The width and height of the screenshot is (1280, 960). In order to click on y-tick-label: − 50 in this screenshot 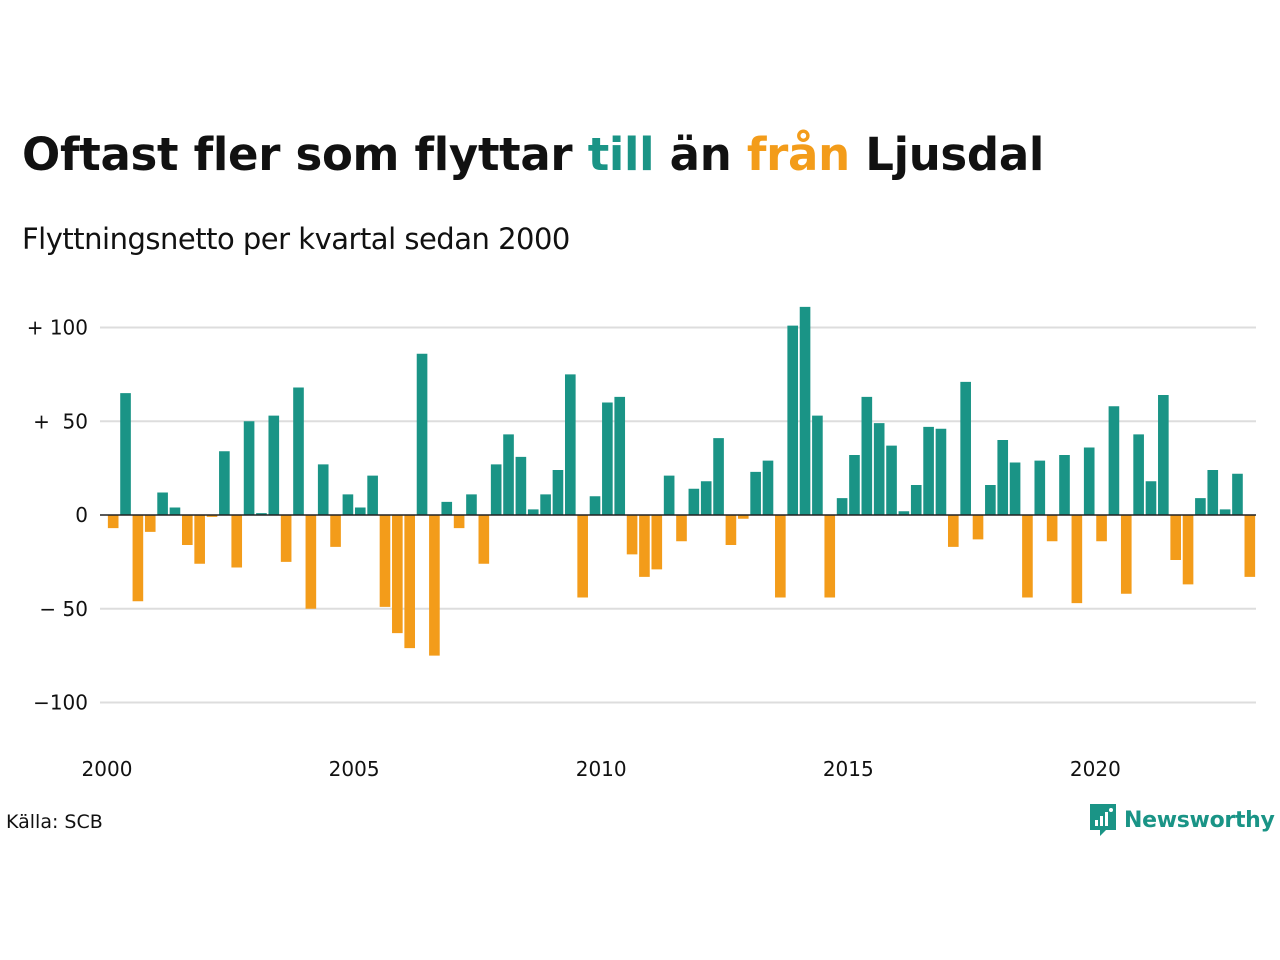, I will do `click(63, 609)`.